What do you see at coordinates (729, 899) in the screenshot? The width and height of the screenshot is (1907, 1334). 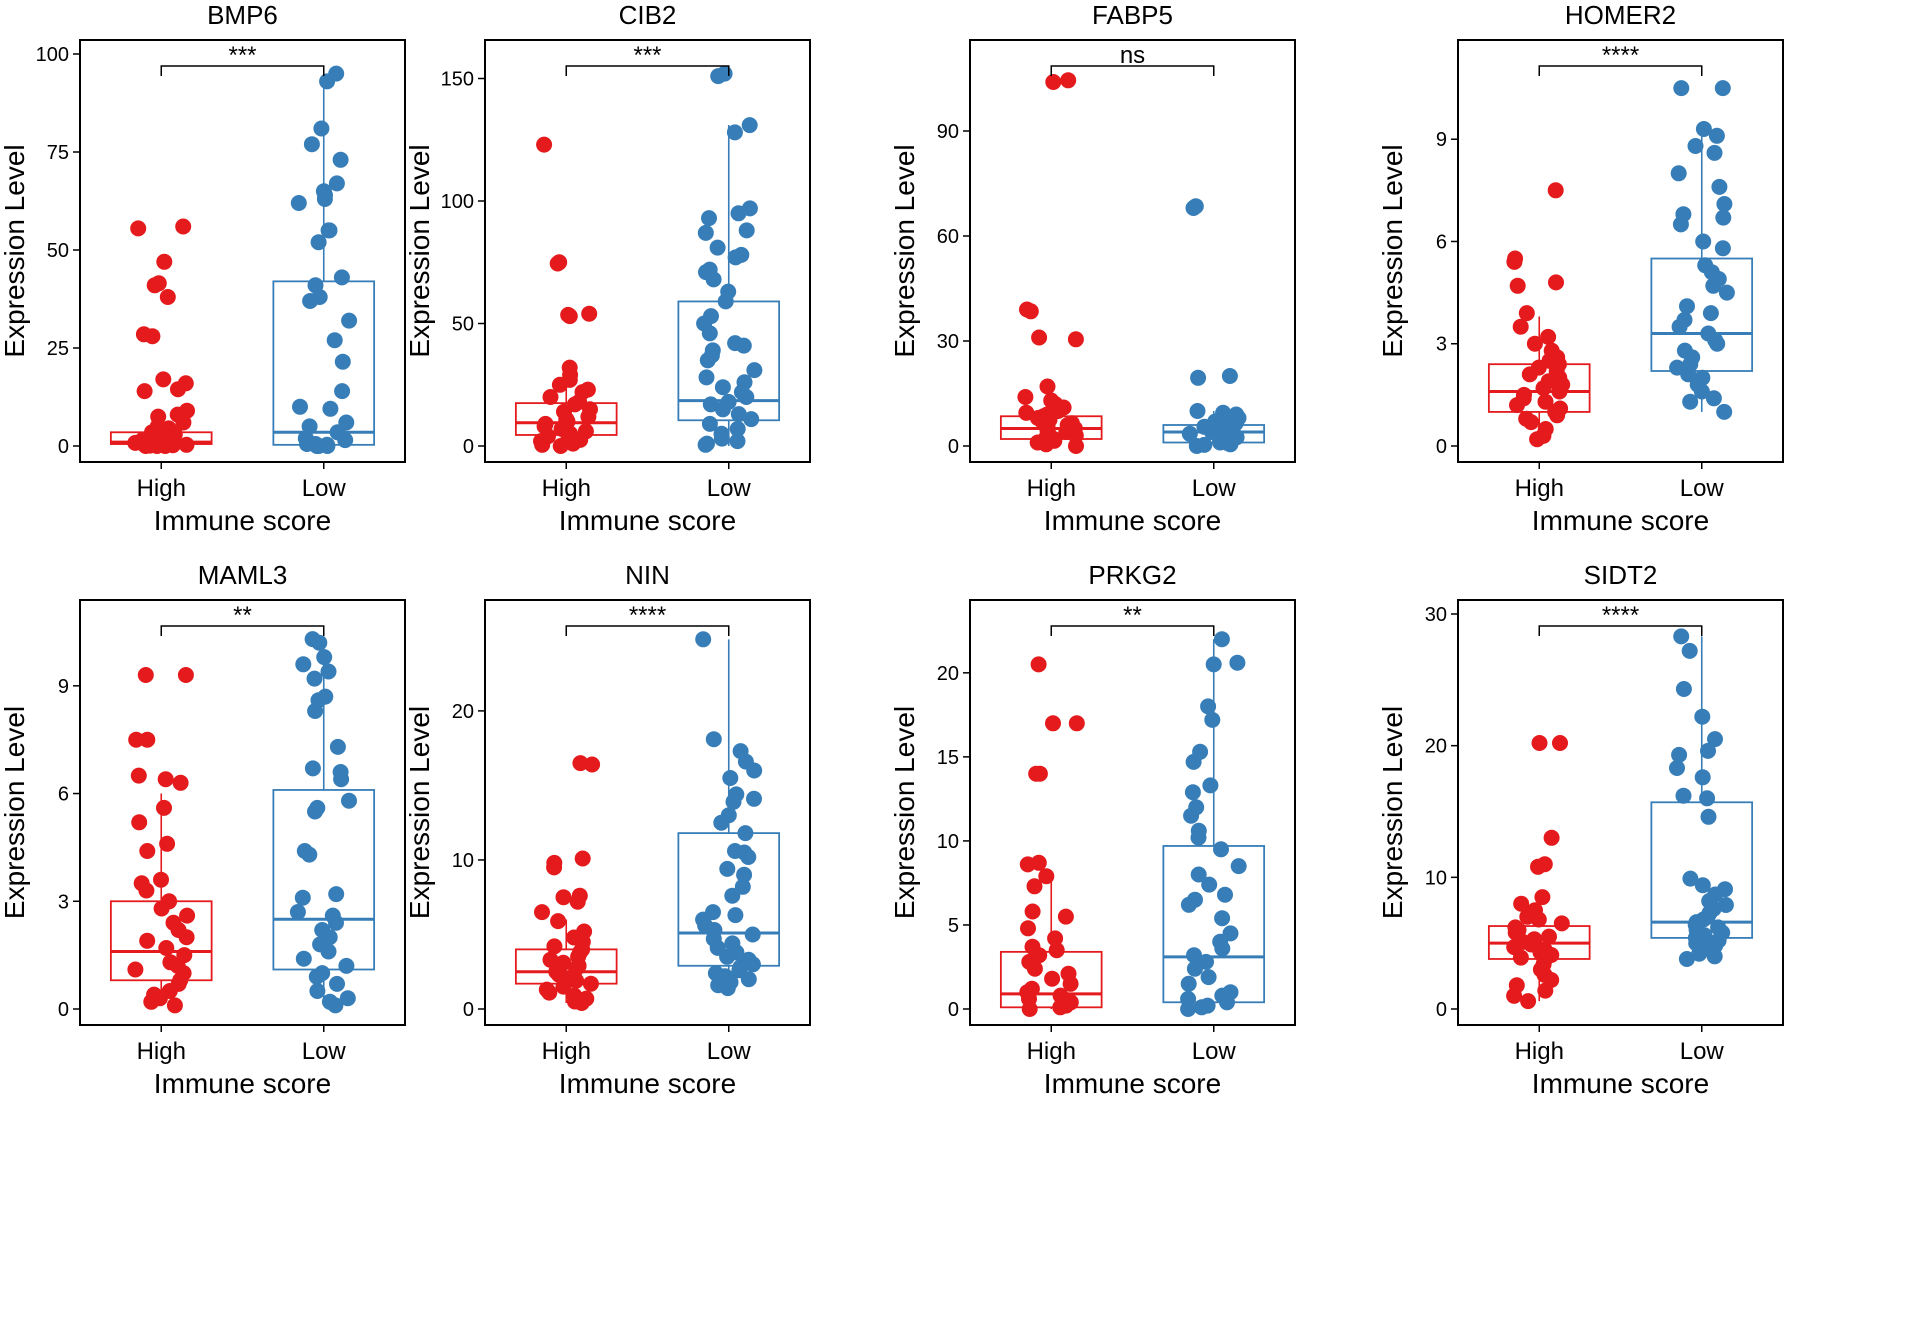 I see `box-low` at bounding box center [729, 899].